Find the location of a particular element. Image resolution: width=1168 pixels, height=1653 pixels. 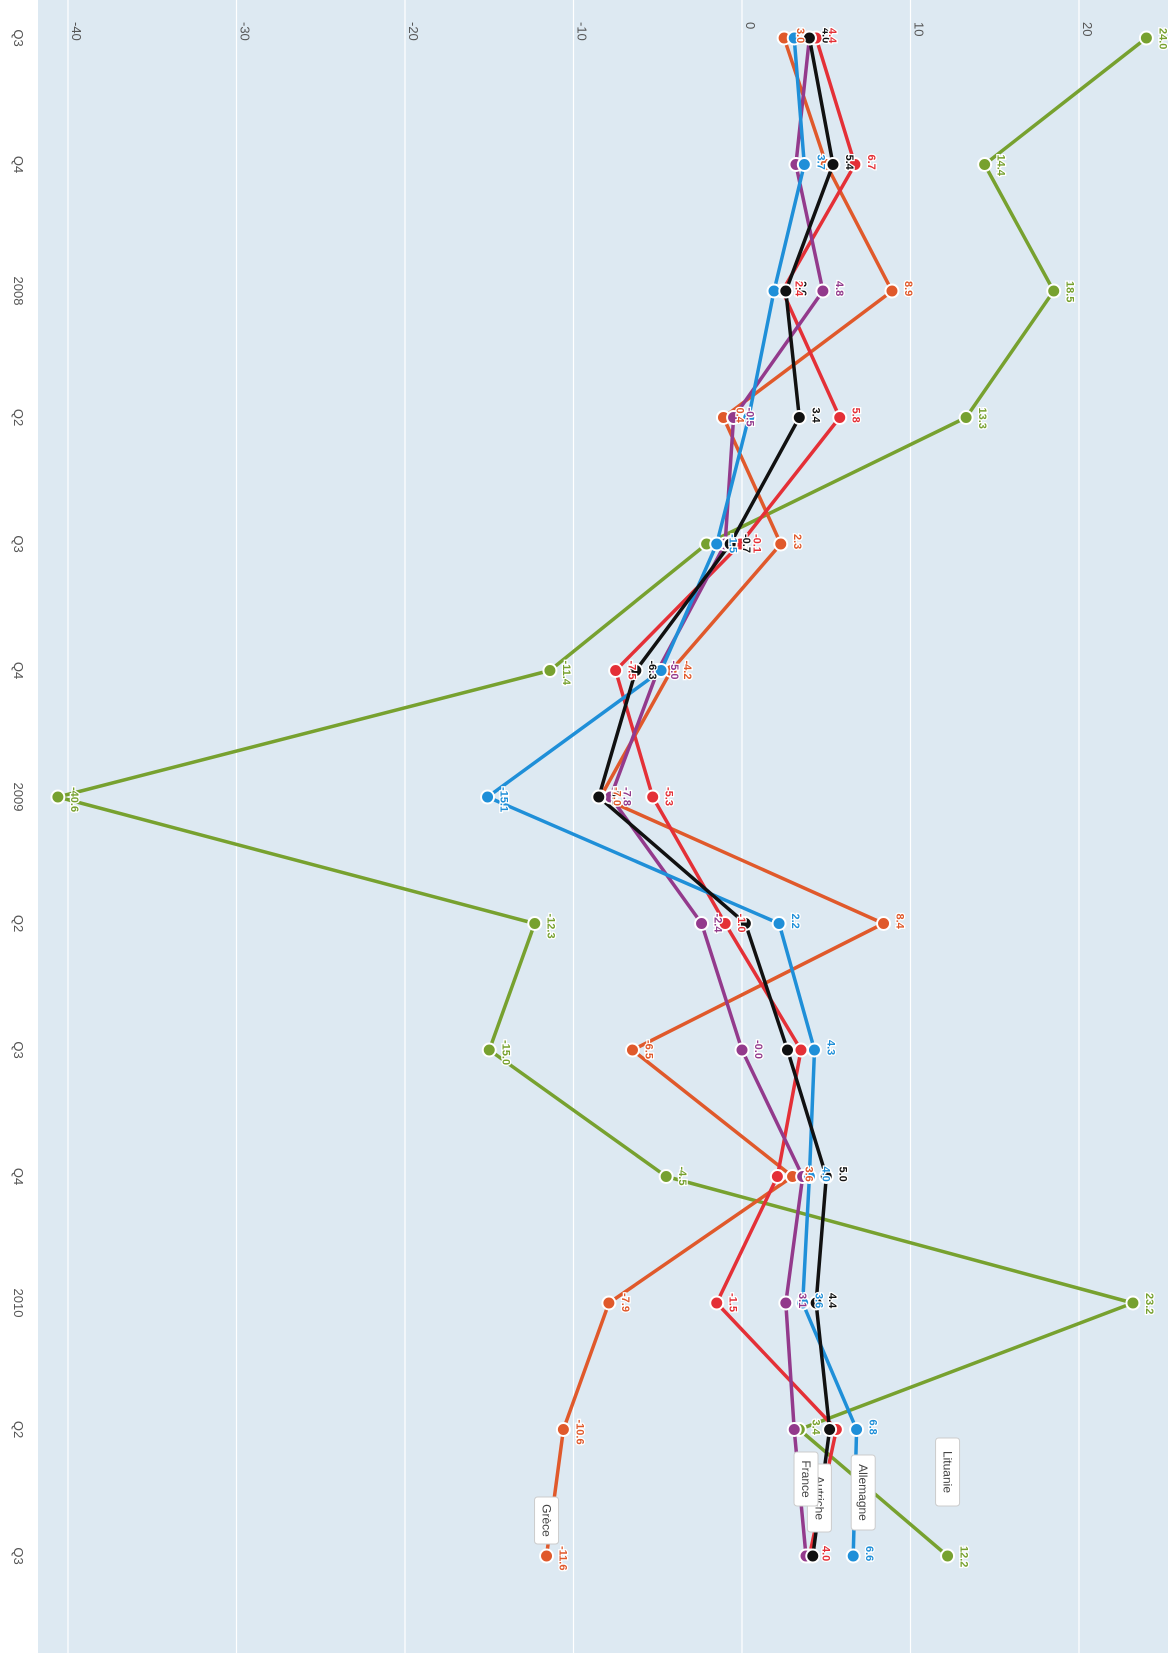

data-label: 24.0 is located at coordinates (1162, 38).